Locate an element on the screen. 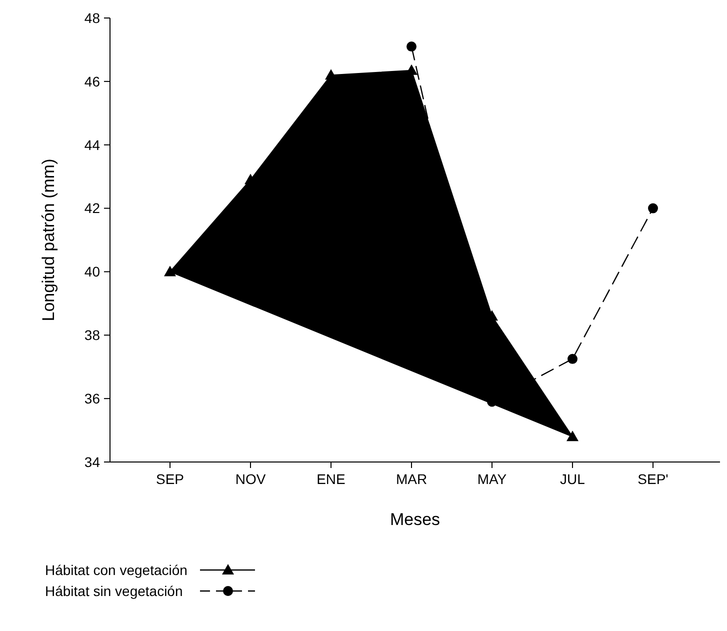 This screenshot has height=631, width=727. x-tick-label: MAR is located at coordinates (412, 479).